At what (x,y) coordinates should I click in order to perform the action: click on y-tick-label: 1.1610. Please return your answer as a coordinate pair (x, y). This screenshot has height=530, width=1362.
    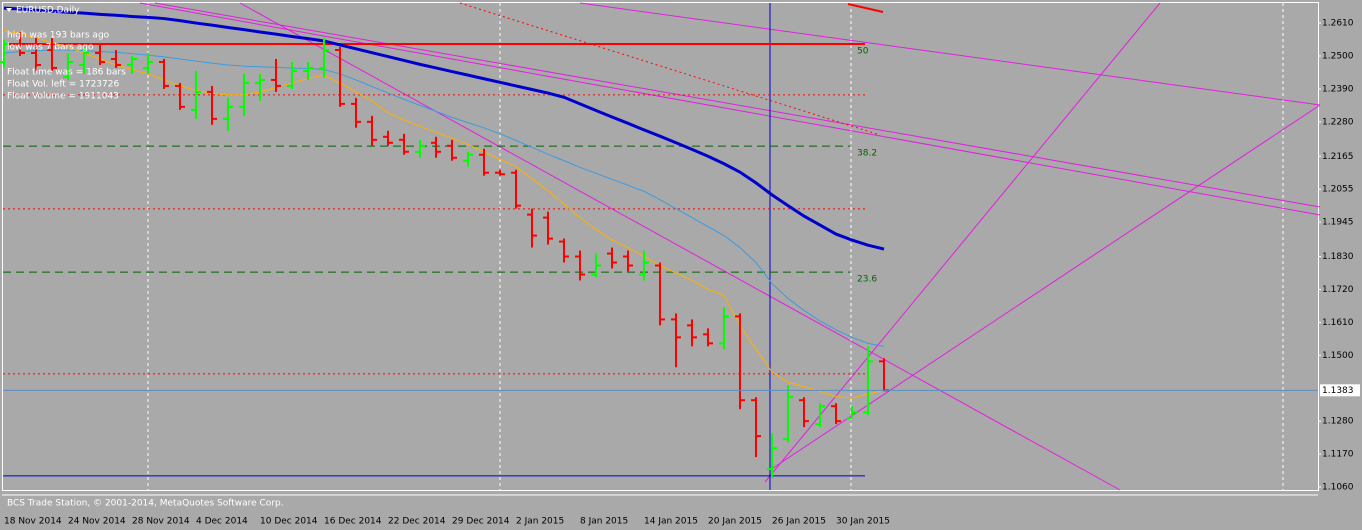
    Looking at the image, I should click on (1338, 323).